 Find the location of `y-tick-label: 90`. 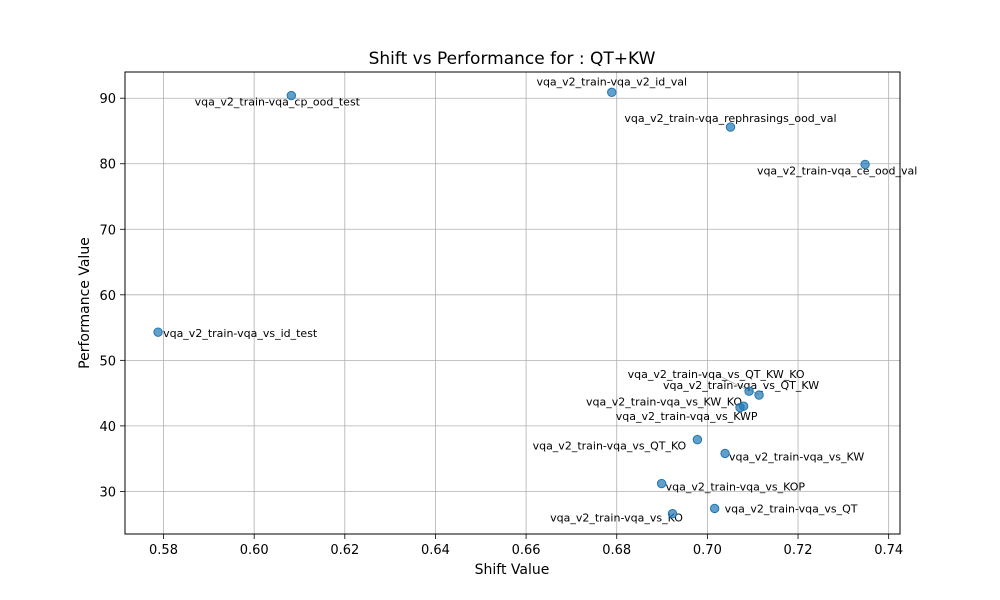

y-tick-label: 90 is located at coordinates (107, 99).